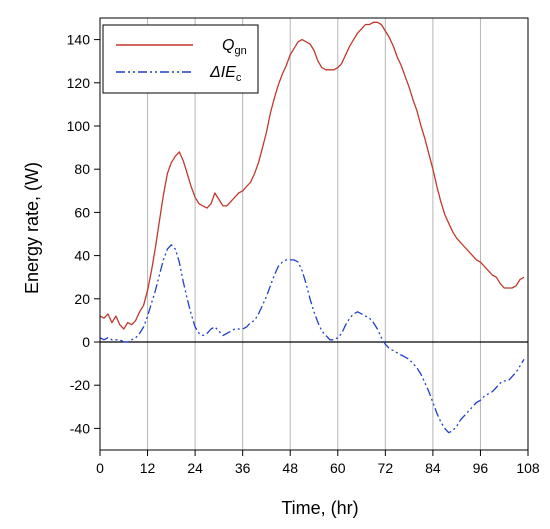 This screenshot has width=550, height=529. I want to click on y-tick-label-80: 80, so click(82, 169).